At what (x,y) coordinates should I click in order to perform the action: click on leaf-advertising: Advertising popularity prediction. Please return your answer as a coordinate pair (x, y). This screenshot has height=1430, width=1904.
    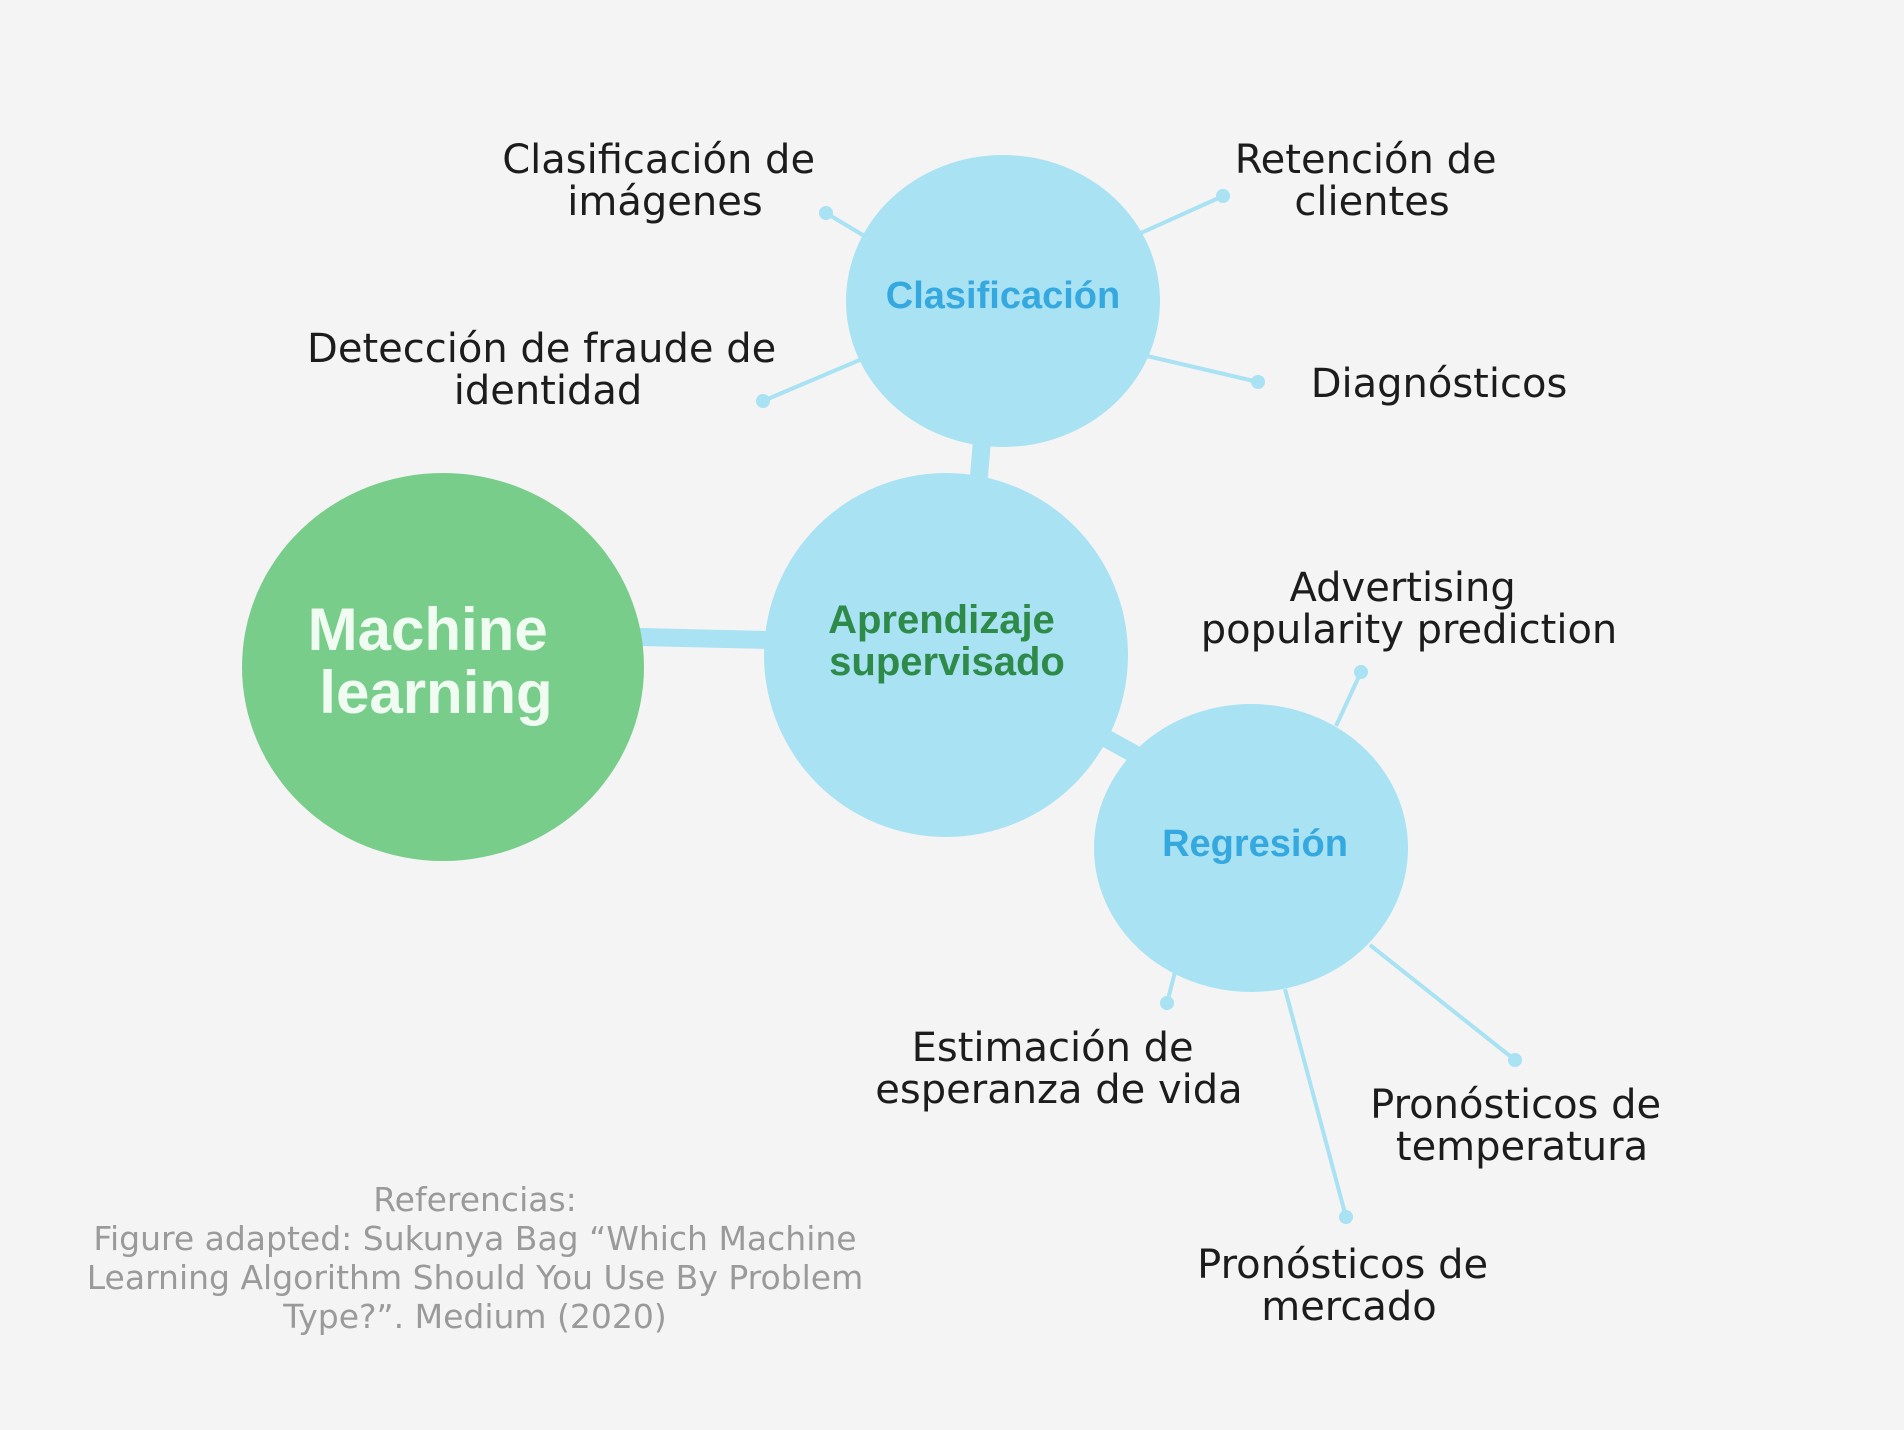
    Looking at the image, I should click on (1409, 609).